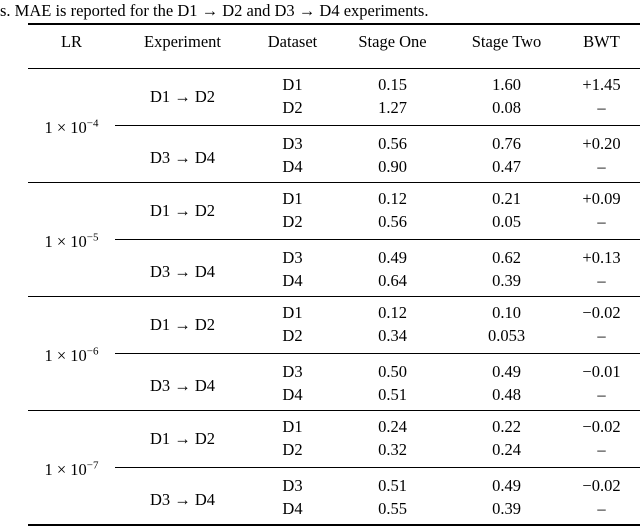 The width and height of the screenshot is (640, 526). I want to click on table-row: D2 0.56 0.05 –, so click(334, 225).